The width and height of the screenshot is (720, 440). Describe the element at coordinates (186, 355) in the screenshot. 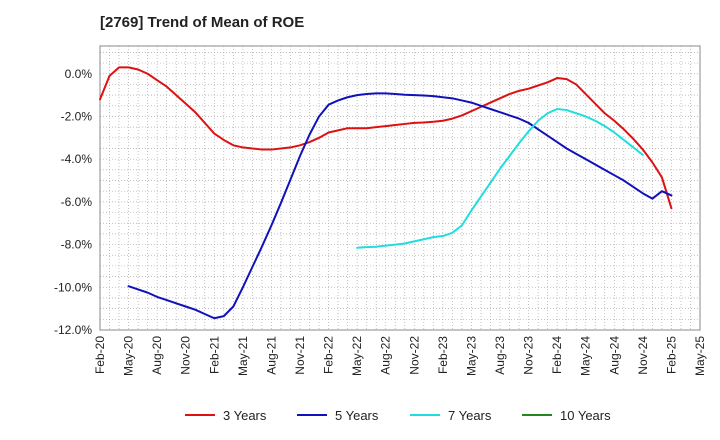

I see `x-tick-label: Nov-20` at that location.